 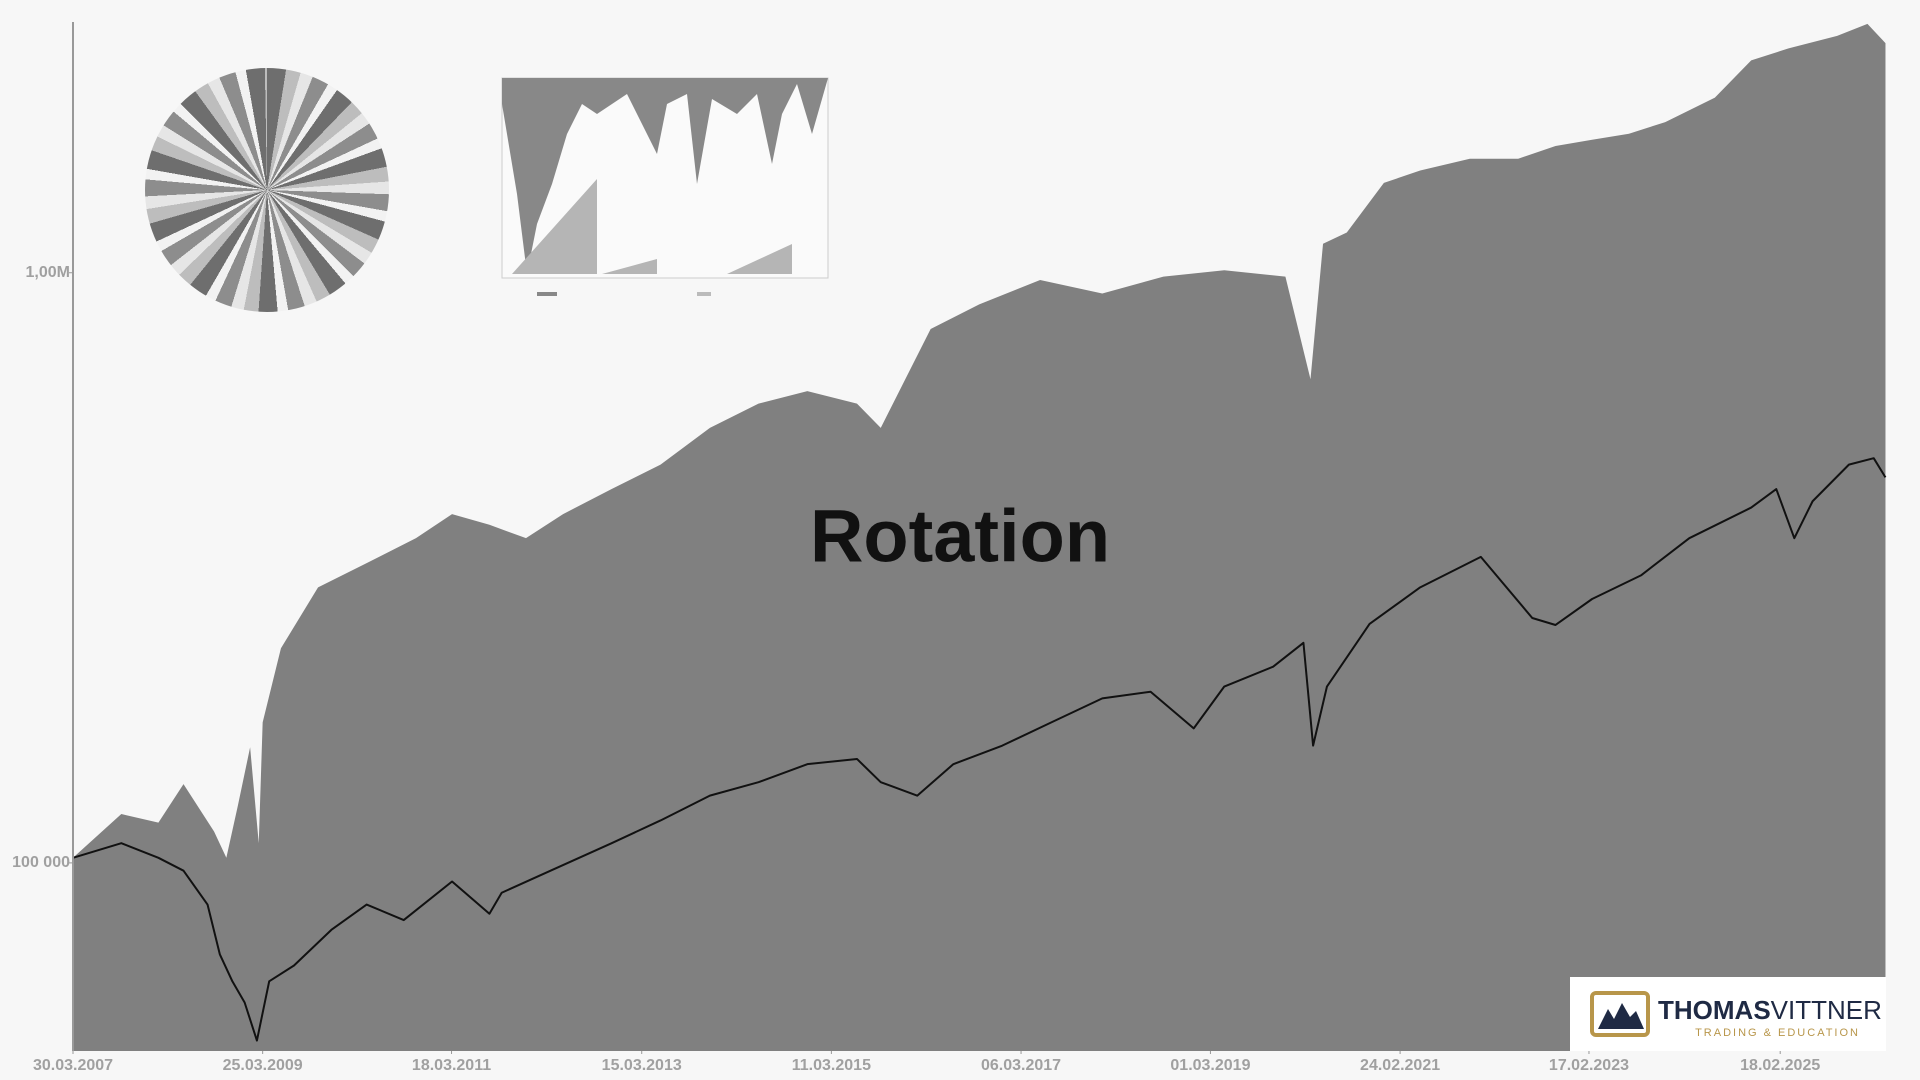 What do you see at coordinates (1714, 1010) in the screenshot?
I see `logo-name-bold: THOMAS` at bounding box center [1714, 1010].